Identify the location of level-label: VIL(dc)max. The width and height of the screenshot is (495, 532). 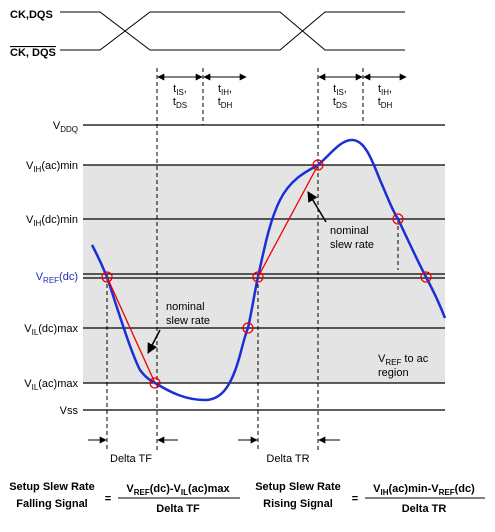
(51, 330).